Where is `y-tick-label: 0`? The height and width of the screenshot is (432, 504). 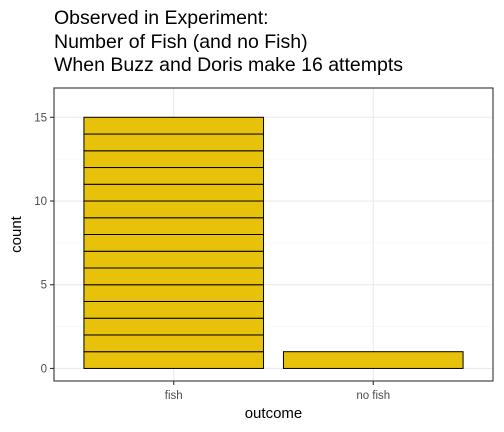
y-tick-label: 0 is located at coordinates (44, 369).